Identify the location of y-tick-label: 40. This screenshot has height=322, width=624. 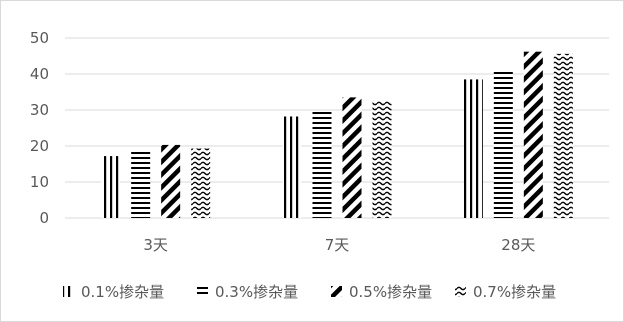
(39, 74).